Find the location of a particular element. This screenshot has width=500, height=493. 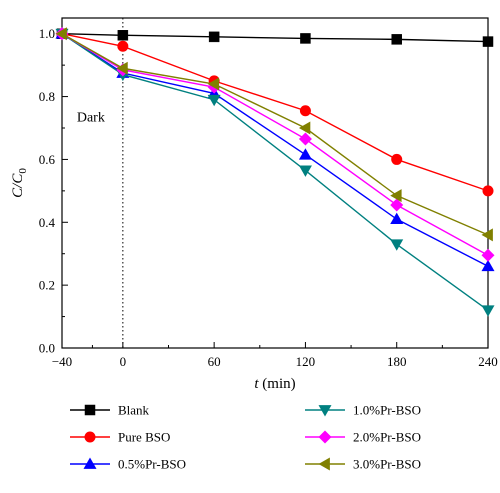

x-tick-label: 60 is located at coordinates (214, 361).